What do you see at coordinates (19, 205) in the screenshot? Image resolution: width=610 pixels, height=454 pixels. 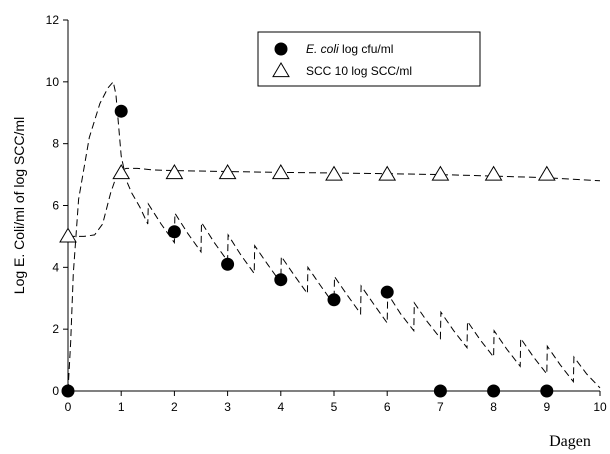 I see `y-axis-label: Log E. Coli/ml of log SCC/ml` at bounding box center [19, 205].